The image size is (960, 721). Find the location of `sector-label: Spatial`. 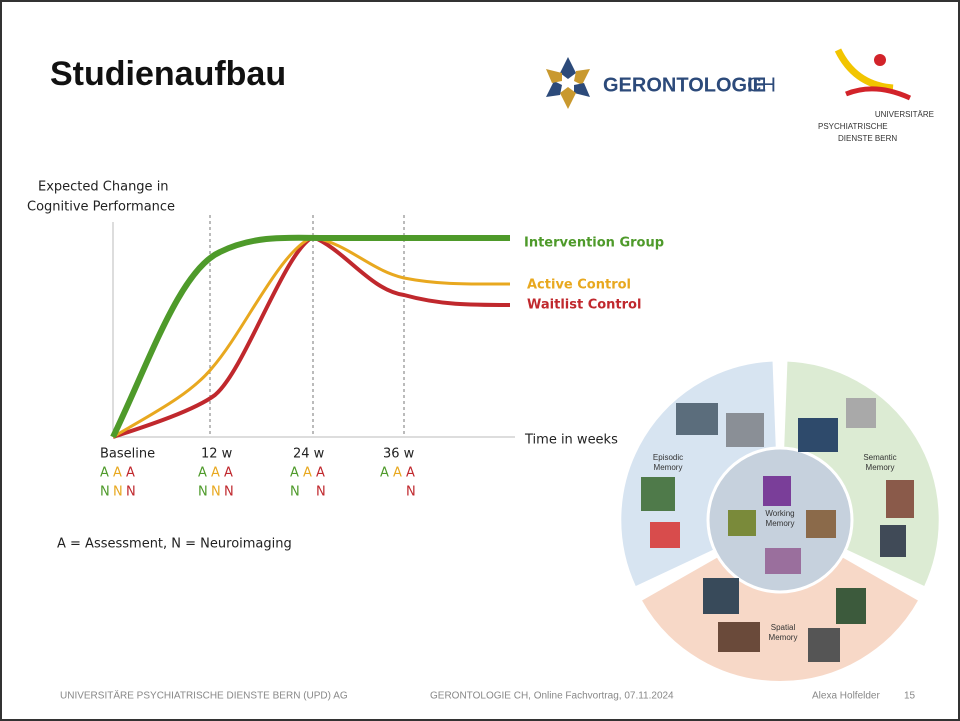

sector-label: Spatial is located at coordinates (783, 627).